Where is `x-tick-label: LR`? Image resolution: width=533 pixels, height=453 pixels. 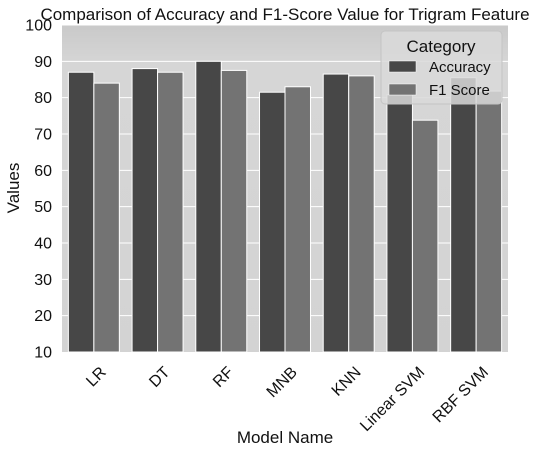
x-tick-label: LR is located at coordinates (96, 377).